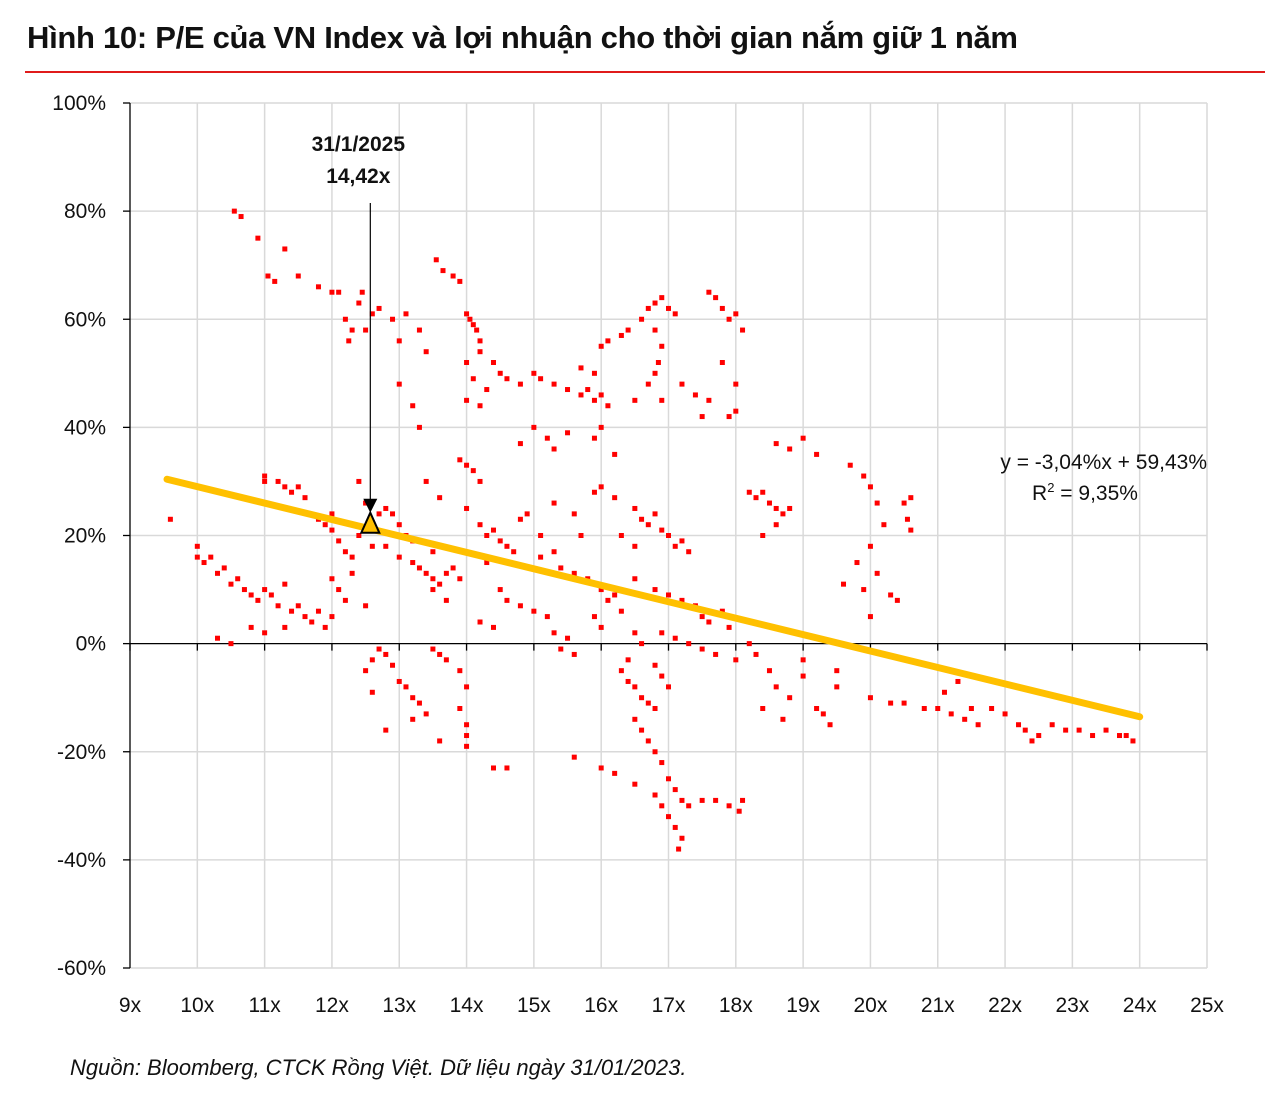 Image resolution: width=1272 pixels, height=1100 pixels. I want to click on x-tick-label: 14x, so click(467, 1005).